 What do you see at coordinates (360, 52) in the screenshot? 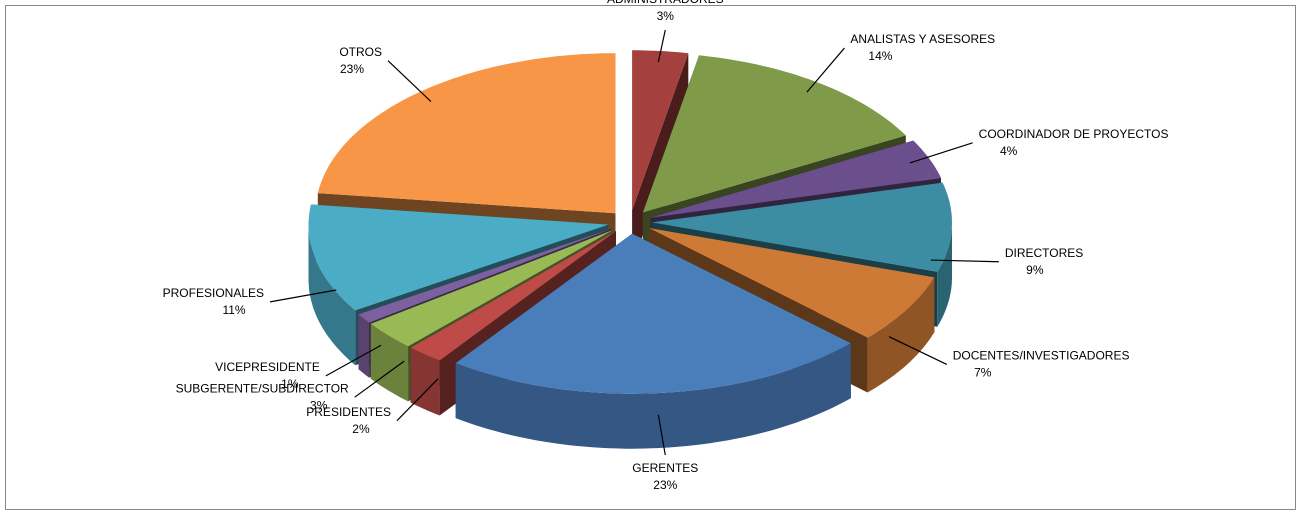
I see `slice-label: OTROS` at bounding box center [360, 52].